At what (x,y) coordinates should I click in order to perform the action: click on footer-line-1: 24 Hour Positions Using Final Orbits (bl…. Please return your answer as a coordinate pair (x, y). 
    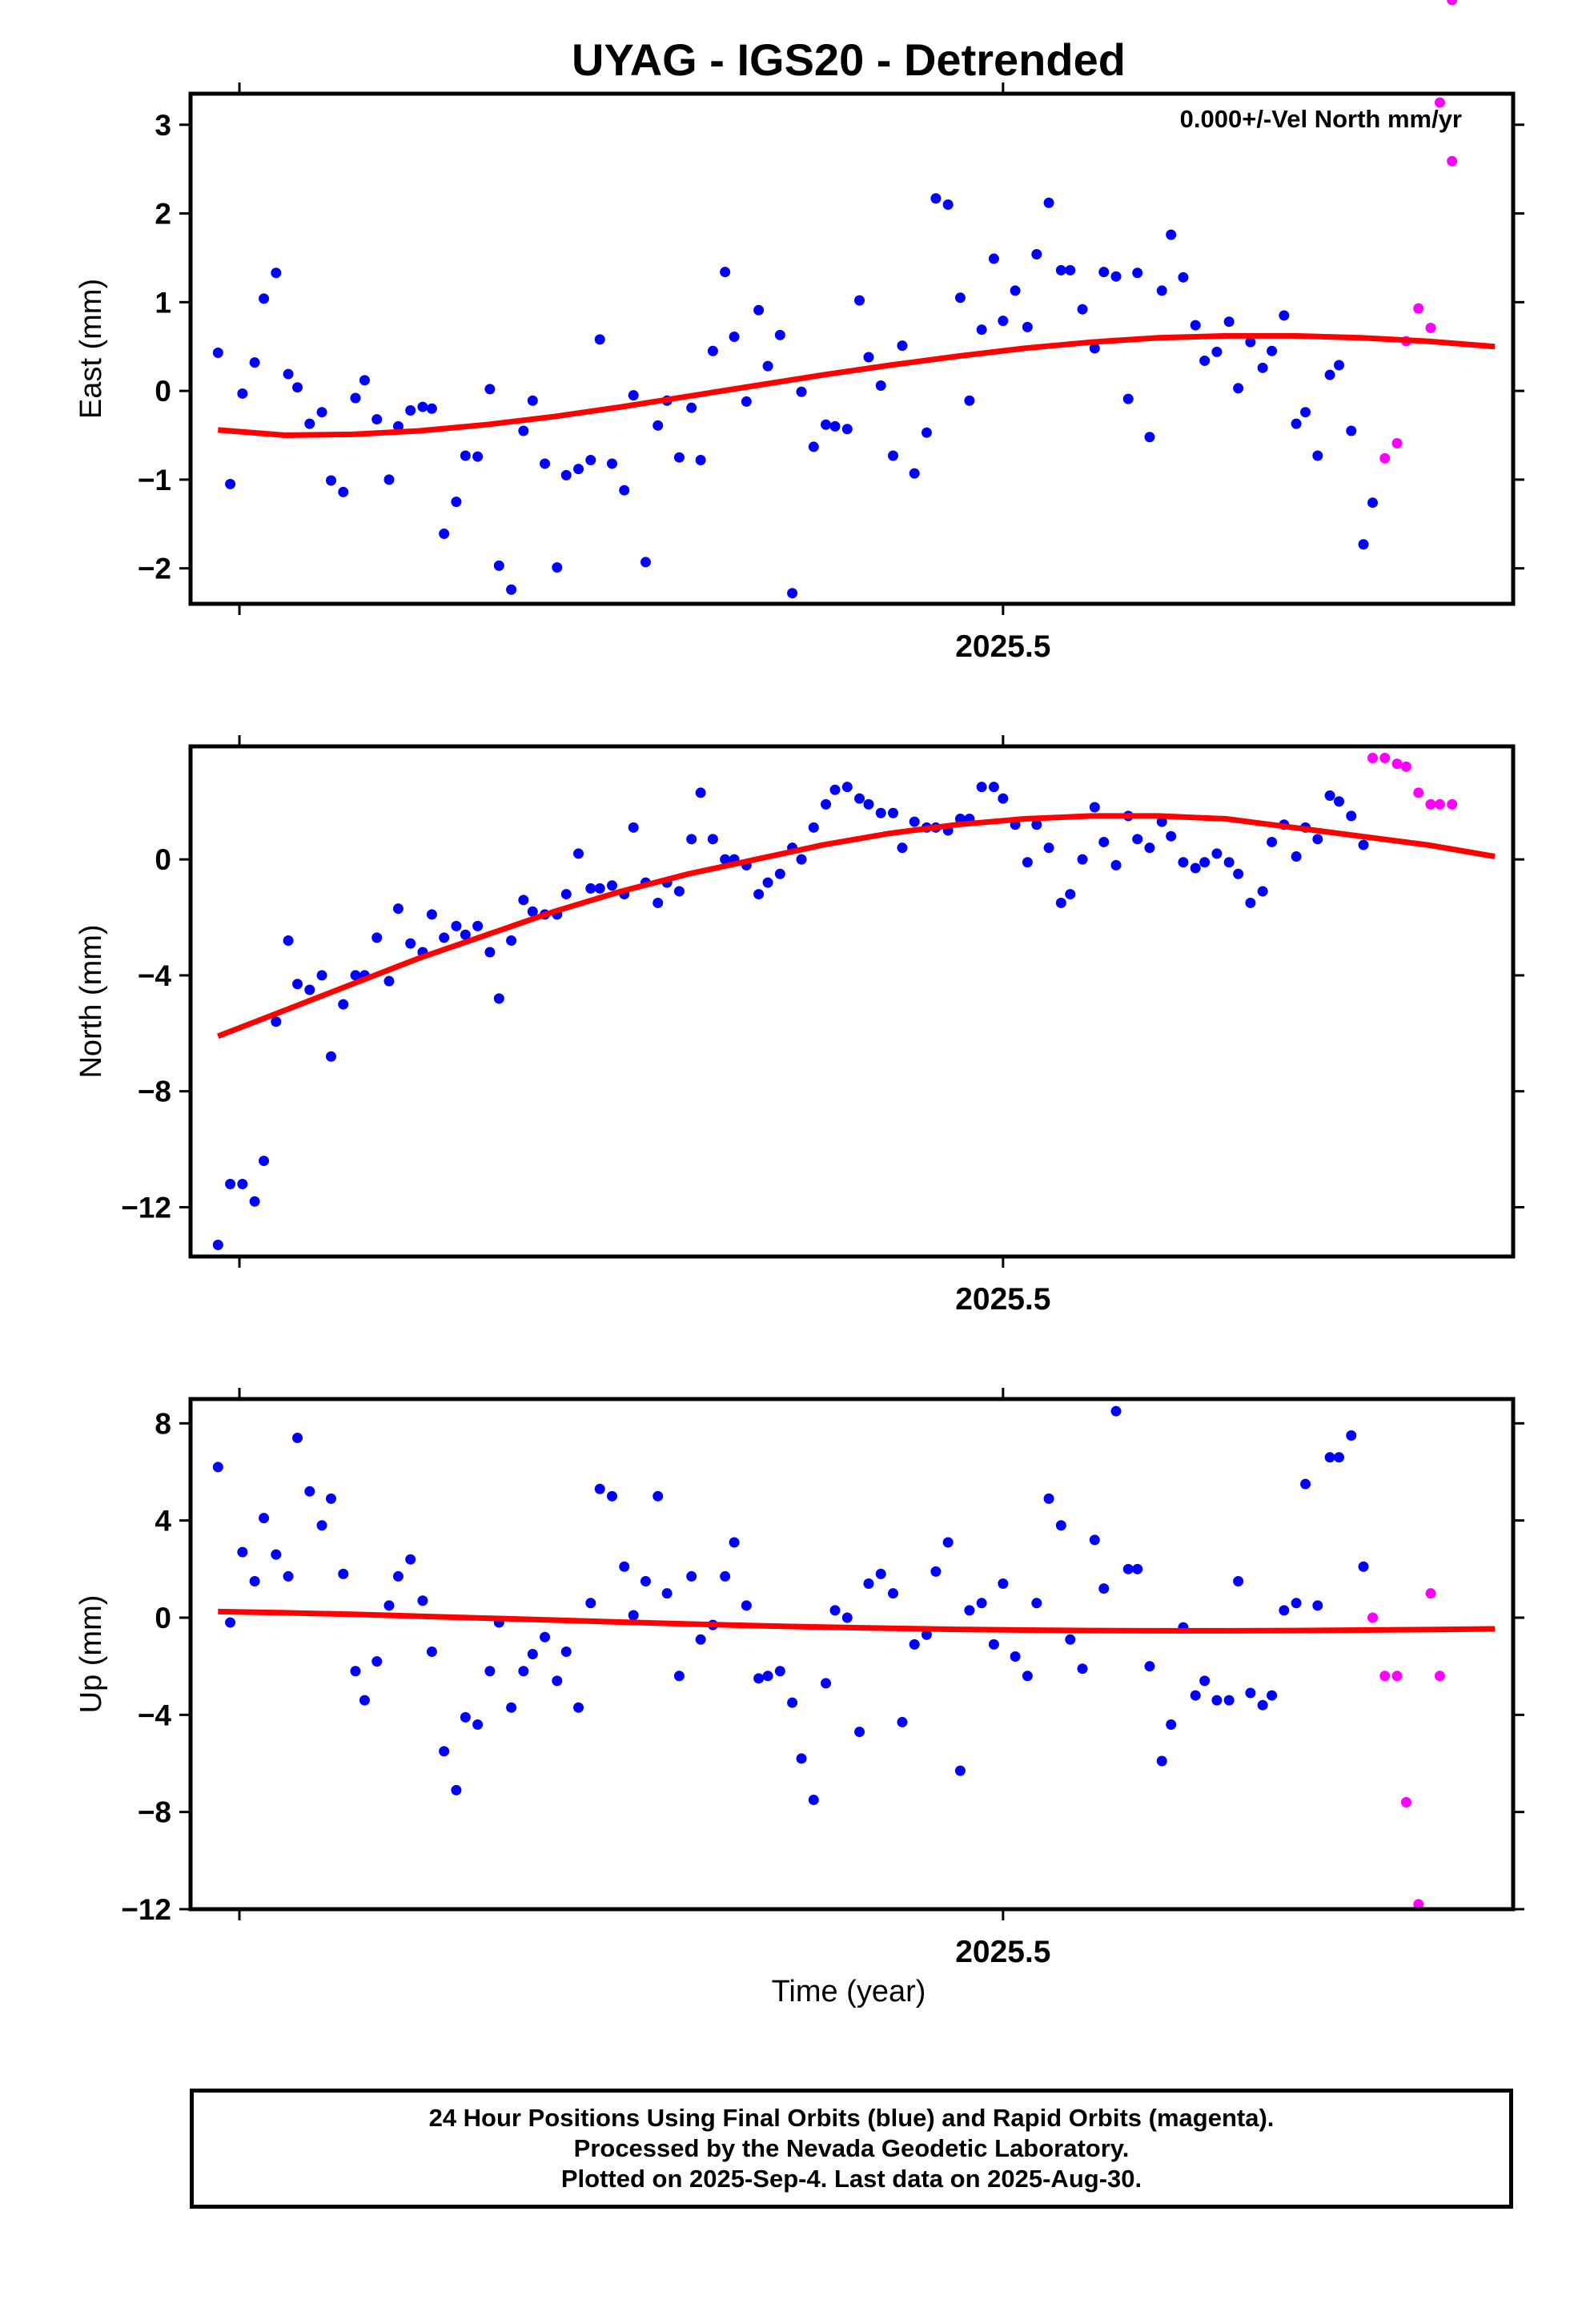
    Looking at the image, I should click on (851, 2118).